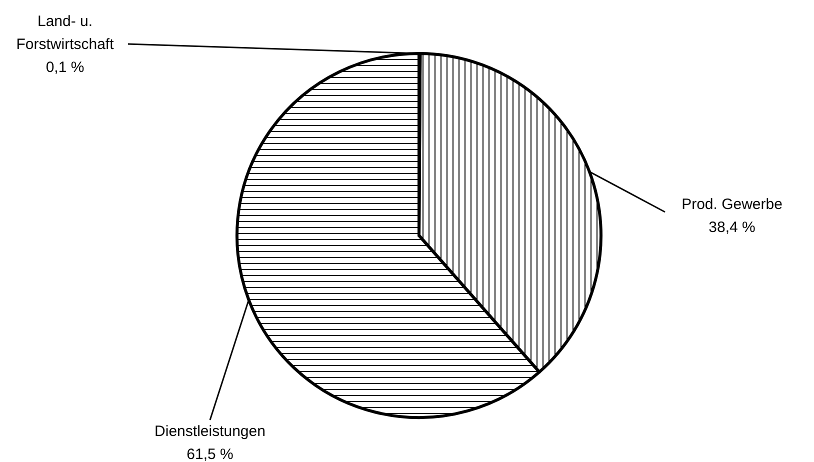  Describe the element at coordinates (732, 227) in the screenshot. I see `data-label: 38,4 %` at that location.